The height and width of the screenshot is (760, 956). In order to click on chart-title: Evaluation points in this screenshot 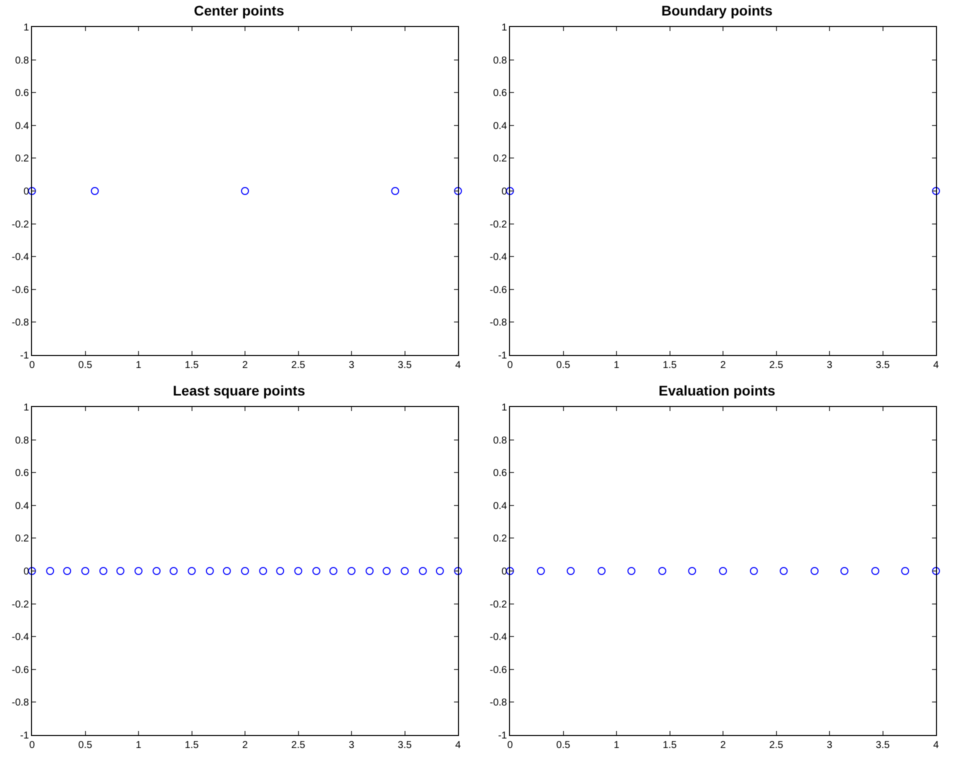, I will do `click(717, 390)`.